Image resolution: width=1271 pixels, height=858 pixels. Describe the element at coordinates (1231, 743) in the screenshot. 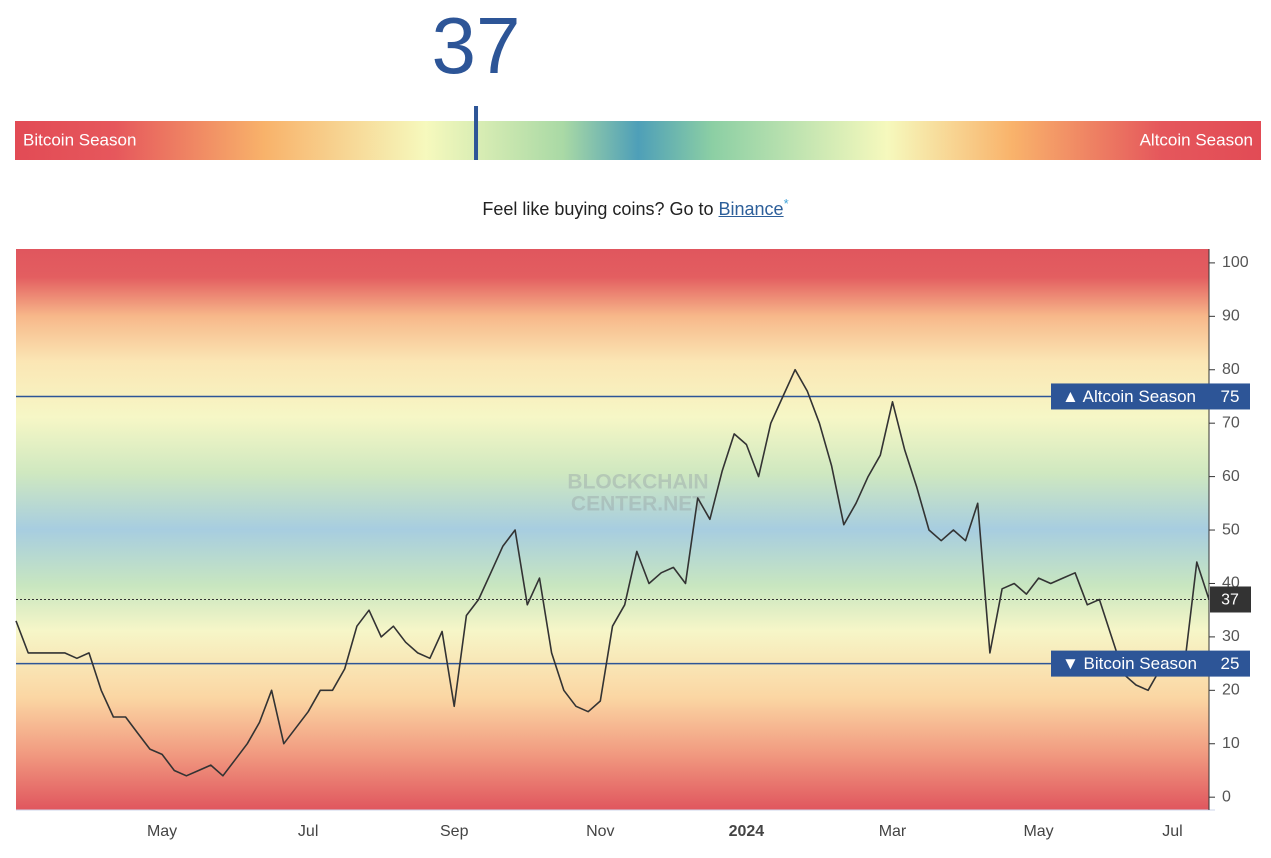

I see `y-tick-label: 10` at that location.